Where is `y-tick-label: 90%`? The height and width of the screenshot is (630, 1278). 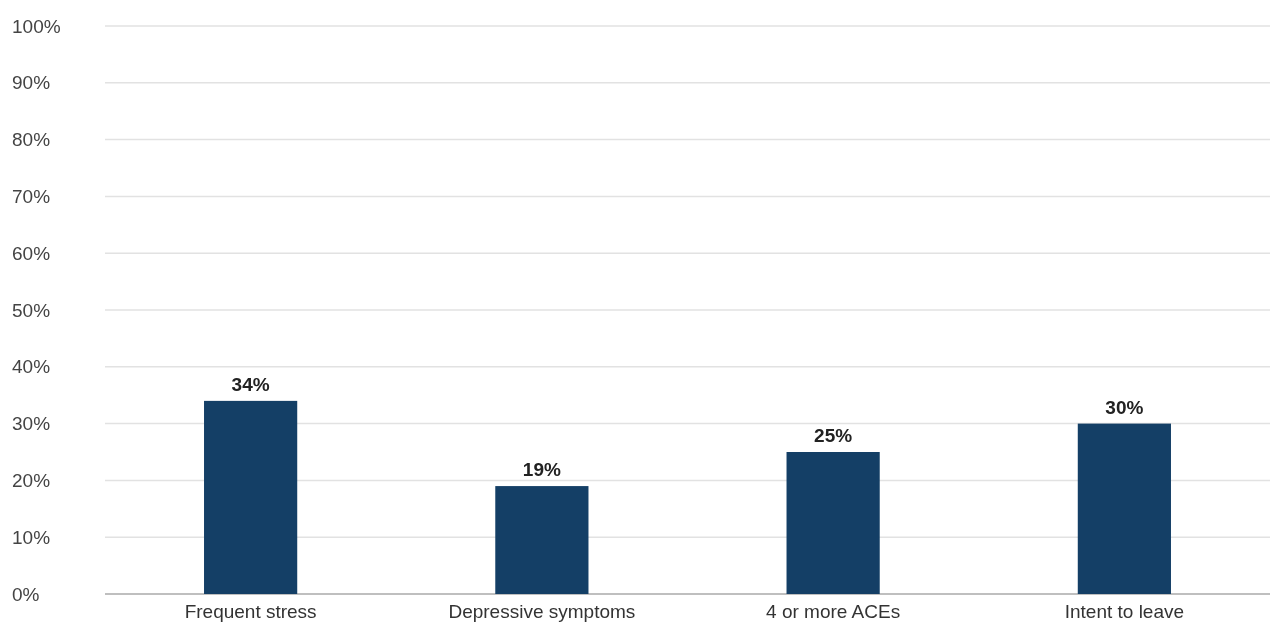
y-tick-label: 90% is located at coordinates (31, 83).